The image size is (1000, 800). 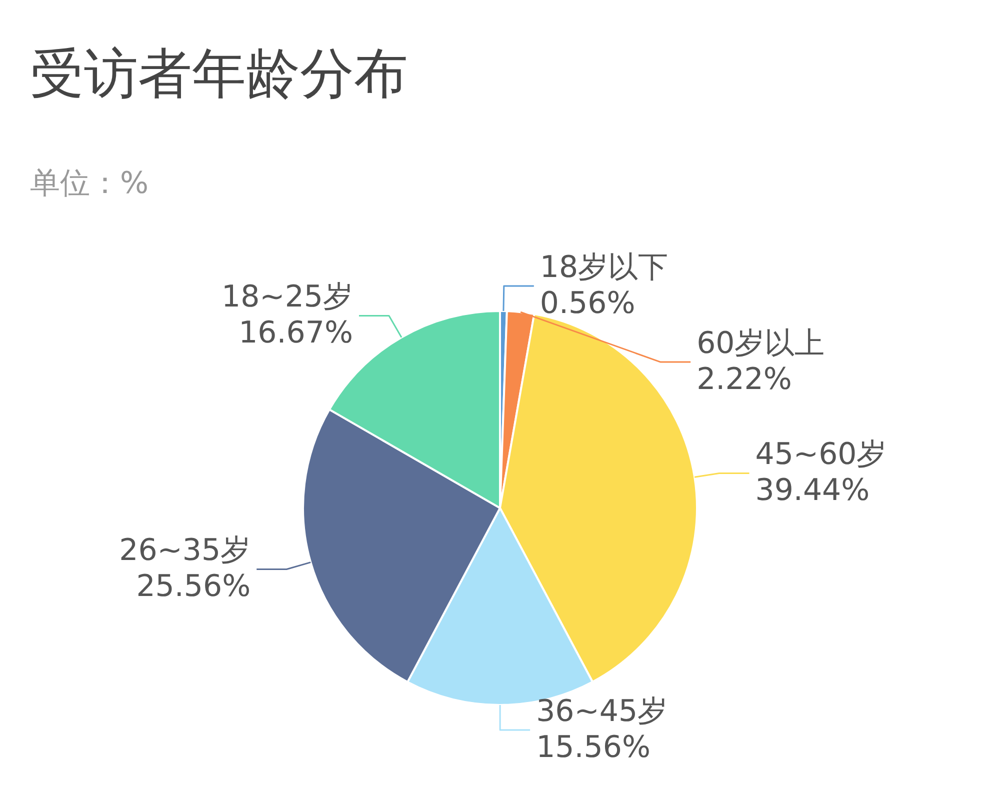 What do you see at coordinates (760, 343) in the screenshot?
I see `slice-label: 60岁以上` at bounding box center [760, 343].